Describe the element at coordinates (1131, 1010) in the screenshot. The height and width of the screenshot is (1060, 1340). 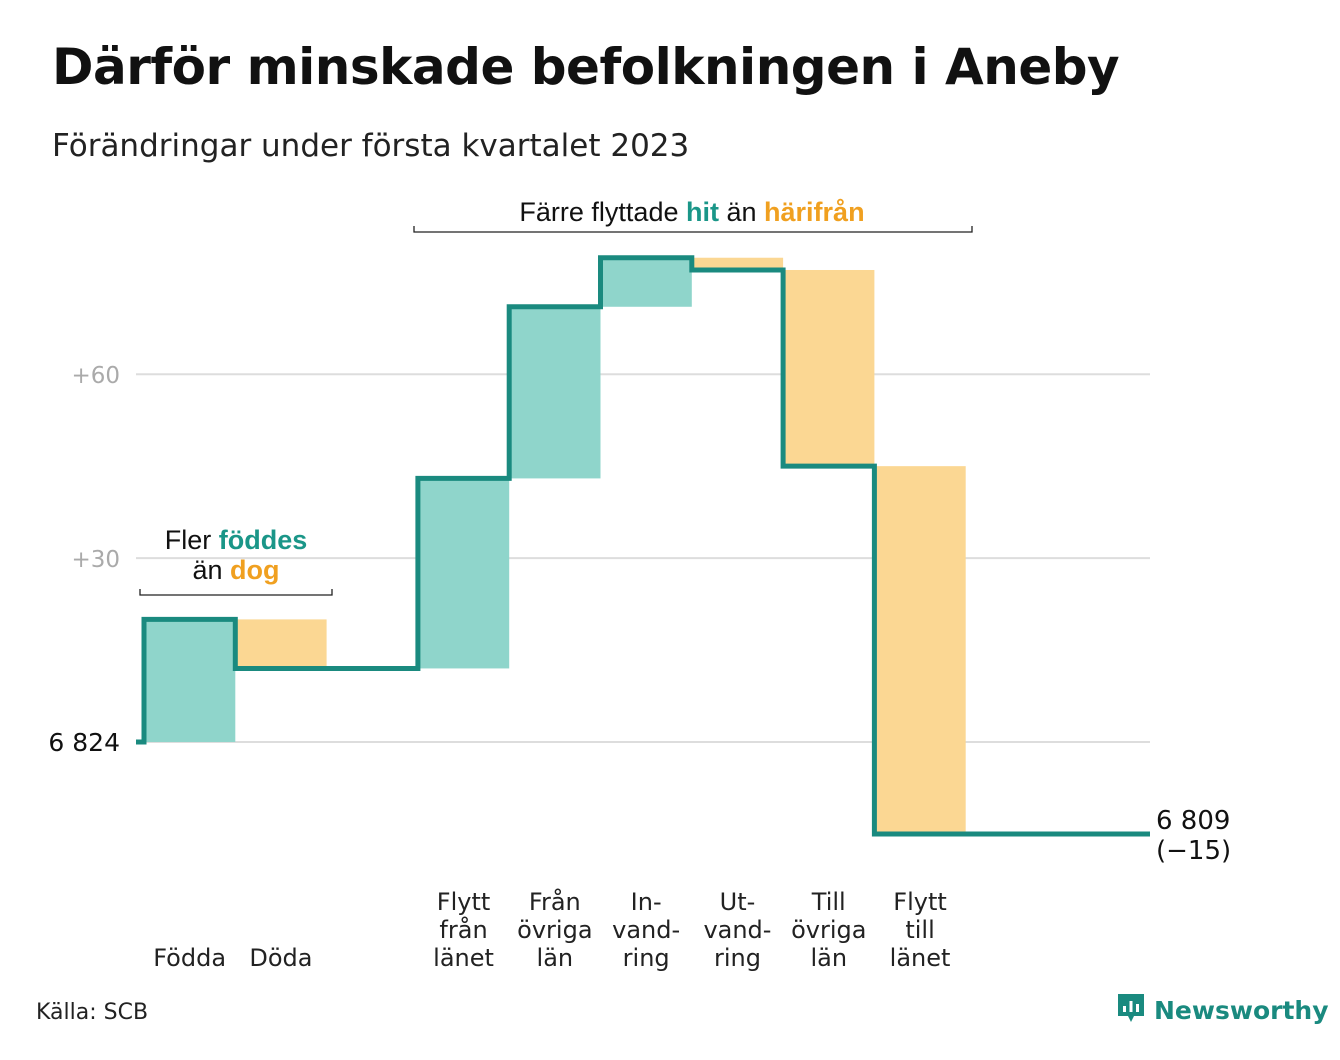
I see `newsworthy-logo-icon` at that location.